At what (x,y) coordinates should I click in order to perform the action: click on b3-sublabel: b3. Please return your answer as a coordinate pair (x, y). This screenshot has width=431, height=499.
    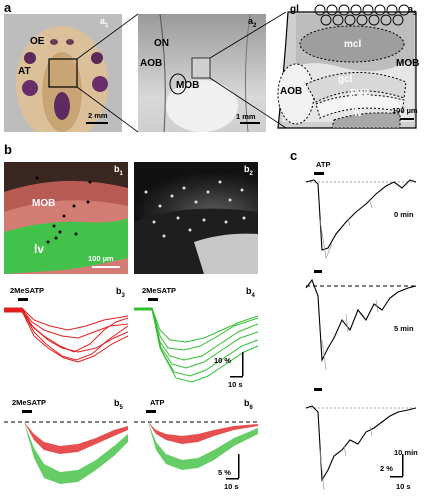
    Looking at the image, I should click on (120, 292).